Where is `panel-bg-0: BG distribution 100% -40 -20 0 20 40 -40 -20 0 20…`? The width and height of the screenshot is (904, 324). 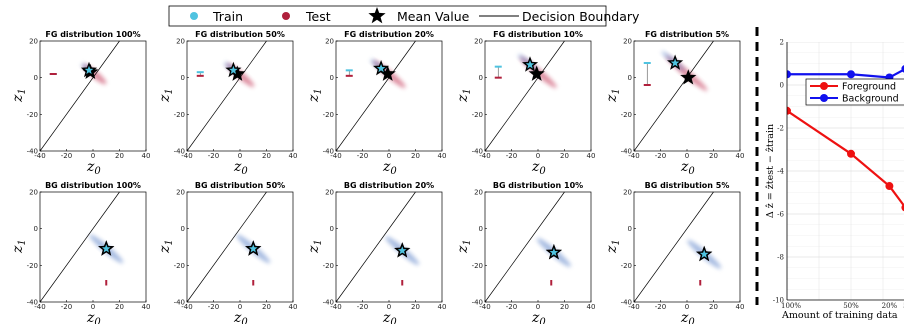 panel-bg-0: BG distribution 100% -40 -20 0 20 40 -40 -20 0 20… is located at coordinates (80, 252).